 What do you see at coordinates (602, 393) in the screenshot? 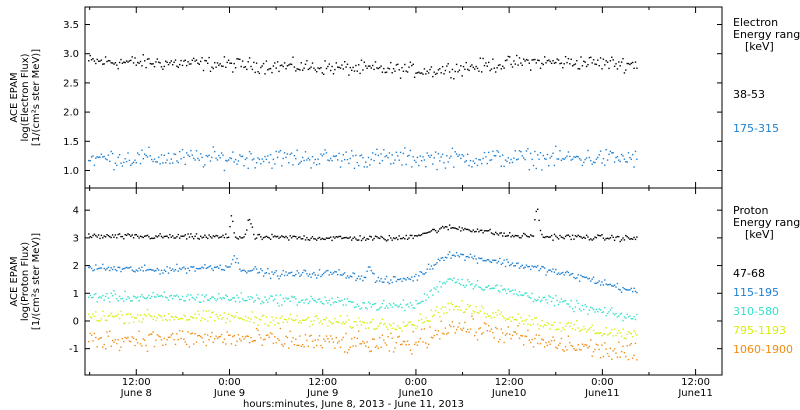
I see `x-tick-label-date: June11` at bounding box center [602, 393].